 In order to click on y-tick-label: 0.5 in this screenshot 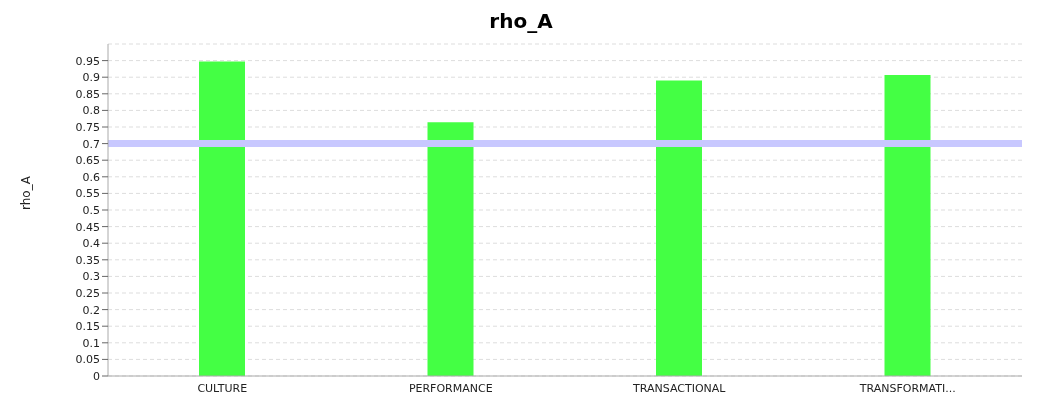, I will do `click(91, 210)`.